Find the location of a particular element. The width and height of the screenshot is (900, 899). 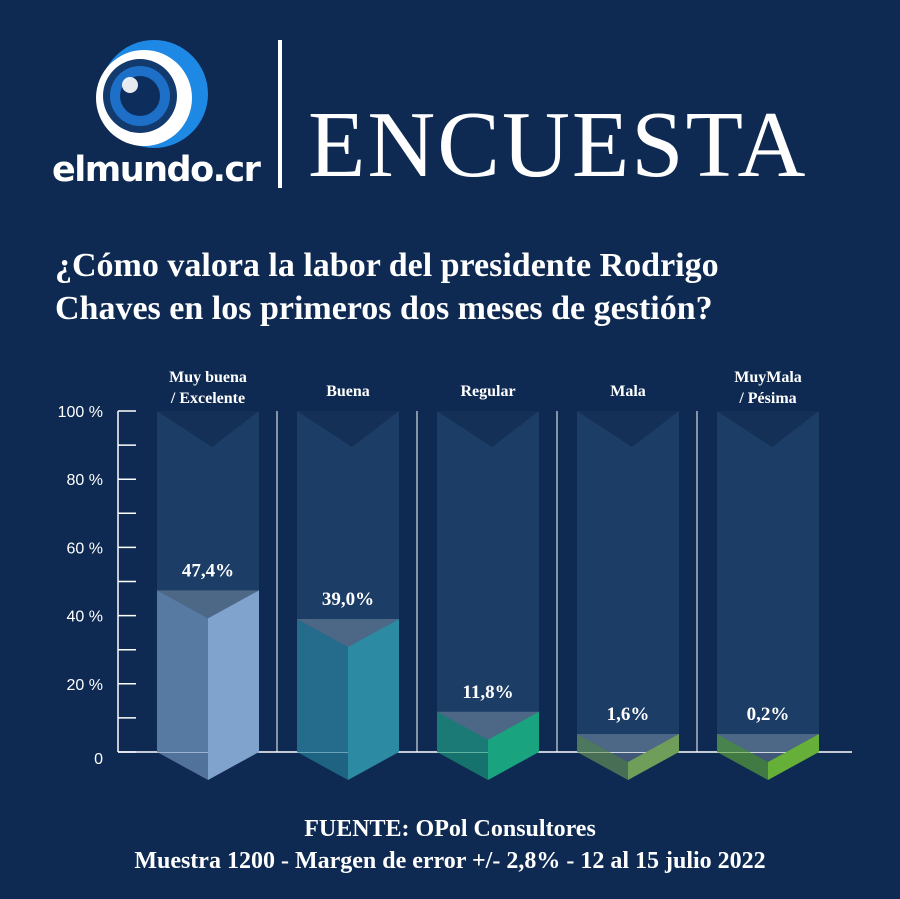

y-tick-label: 40 % is located at coordinates (85, 617).